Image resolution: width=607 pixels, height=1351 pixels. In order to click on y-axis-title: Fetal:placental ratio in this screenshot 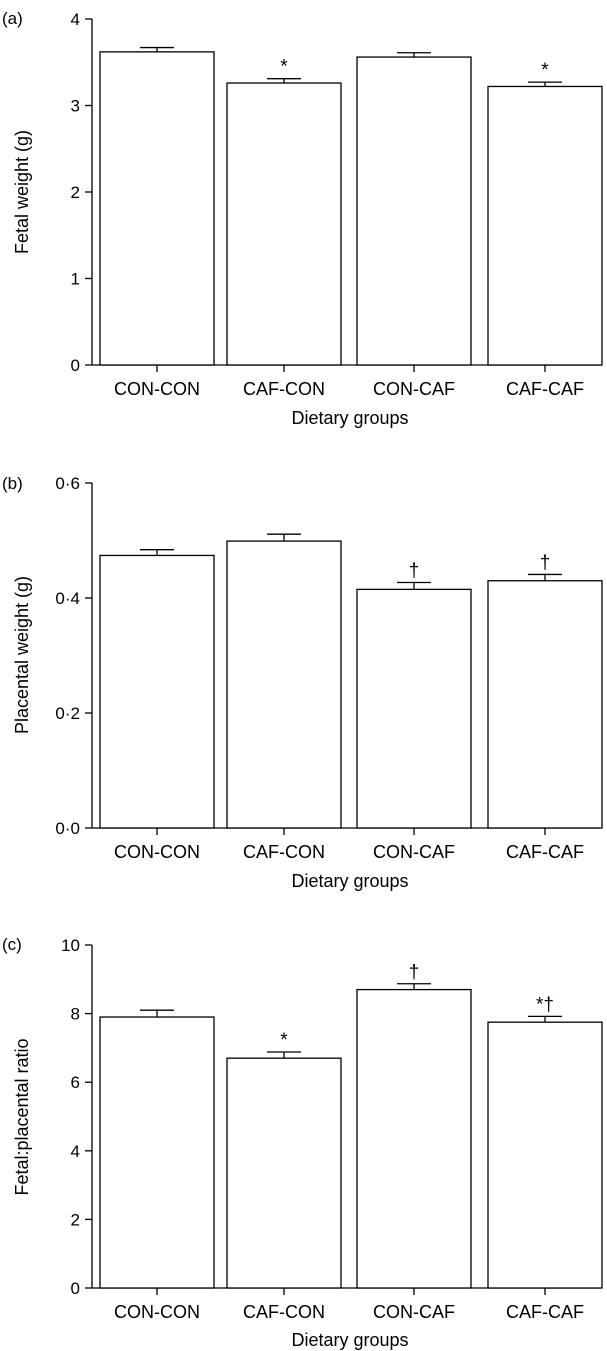, I will do `click(22, 1116)`.